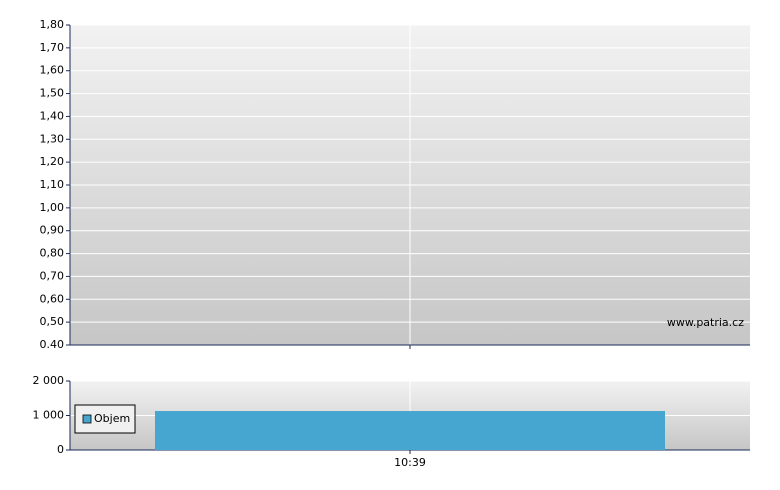  Describe the element at coordinates (52, 24) in the screenshot. I see `y-tick-label: 1,80` at that location.